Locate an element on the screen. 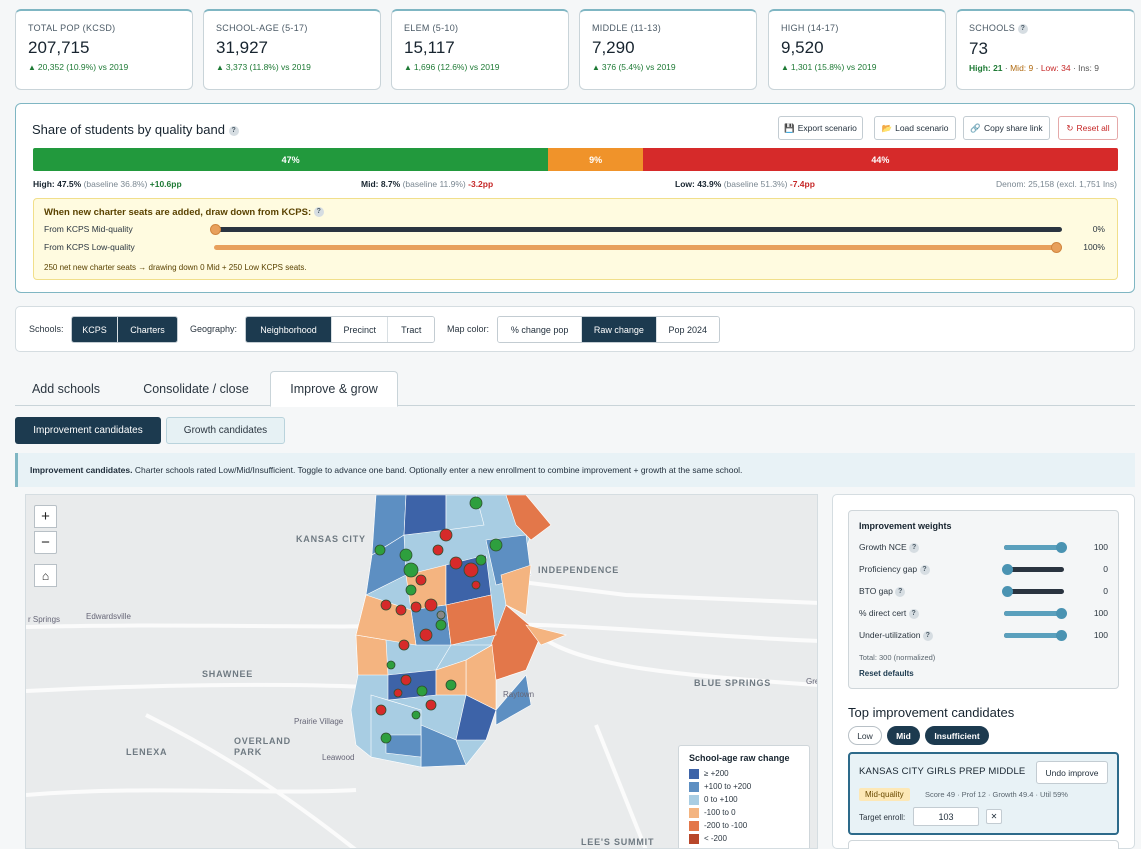 Image resolution: width=1141 pixels, height=849 pixels. band-baseline: (baseline 51.3%) is located at coordinates (755, 184).